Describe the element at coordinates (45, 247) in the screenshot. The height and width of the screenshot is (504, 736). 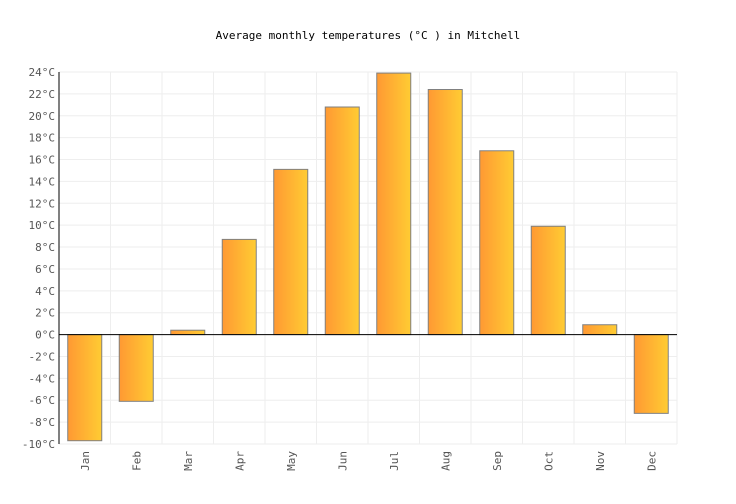
I see `y-tick-label: 8°C` at that location.